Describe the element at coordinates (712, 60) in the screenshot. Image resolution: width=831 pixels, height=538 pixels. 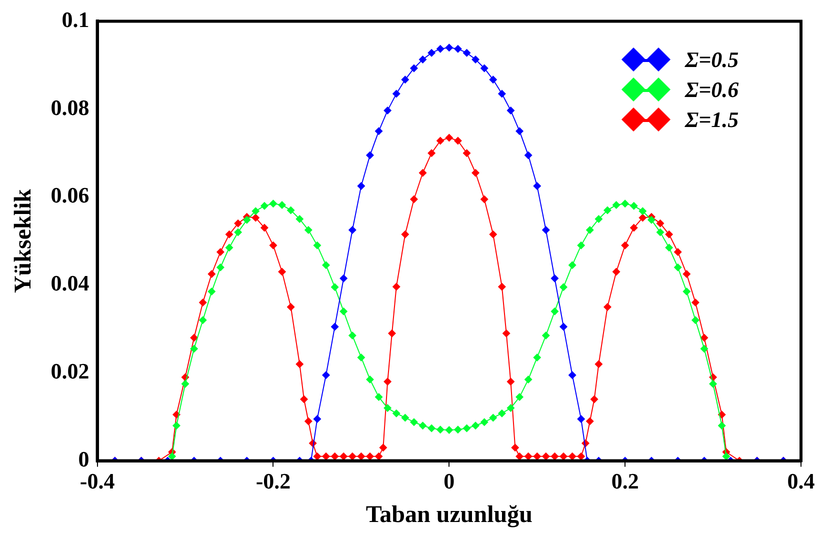
I see `legend-label: Σ=0.5` at that location.